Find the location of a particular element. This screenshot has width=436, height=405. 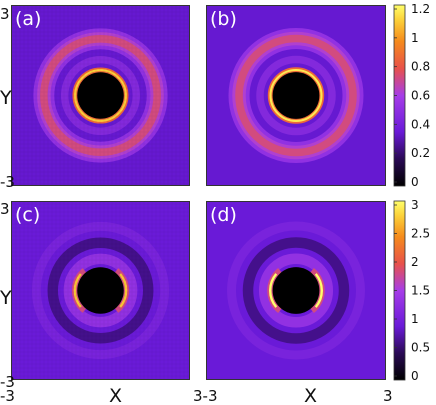

y-axis-label-top: Y is located at coordinates (6, 98).